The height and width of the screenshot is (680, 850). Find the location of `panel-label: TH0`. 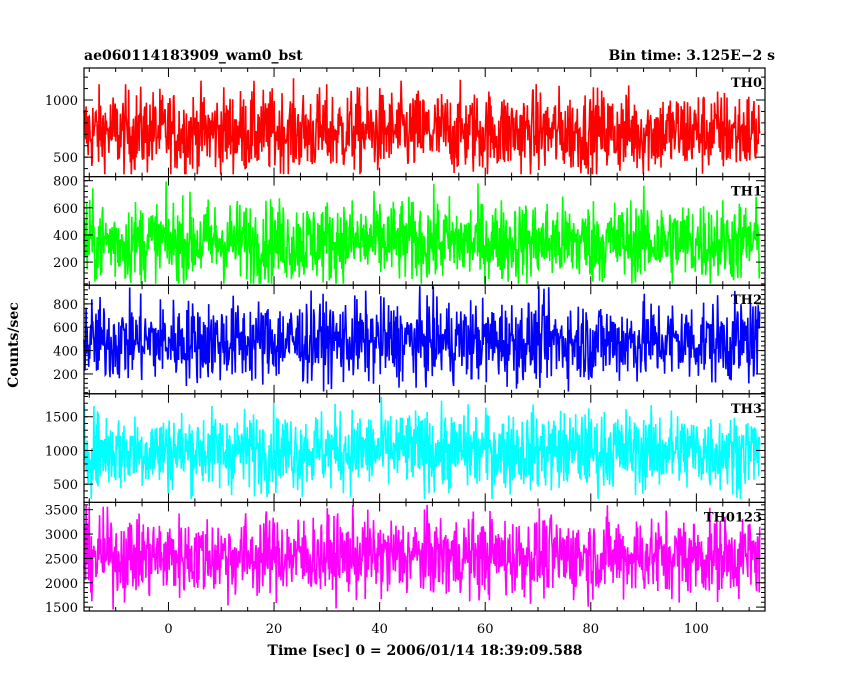

panel-label: TH0 is located at coordinates (746, 83).